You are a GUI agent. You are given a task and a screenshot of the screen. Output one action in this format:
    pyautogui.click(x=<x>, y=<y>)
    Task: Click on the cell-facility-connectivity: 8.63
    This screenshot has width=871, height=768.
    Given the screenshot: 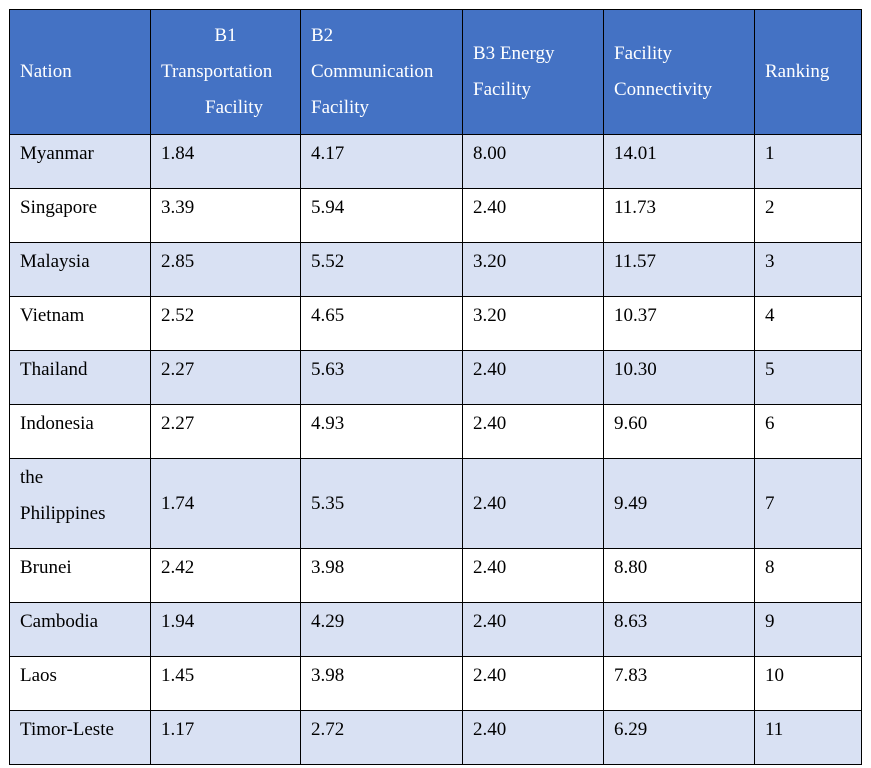 What is the action you would take?
    pyautogui.click(x=679, y=629)
    